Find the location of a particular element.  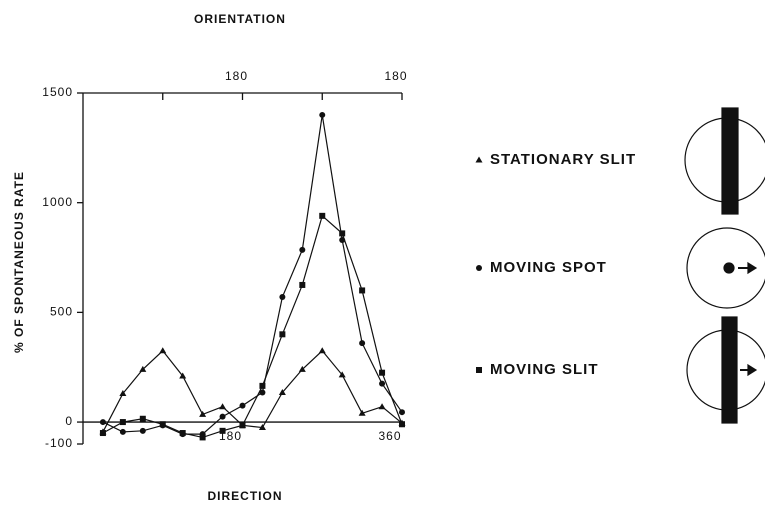

y-tick-label: 1000 is located at coordinates (57, 202).